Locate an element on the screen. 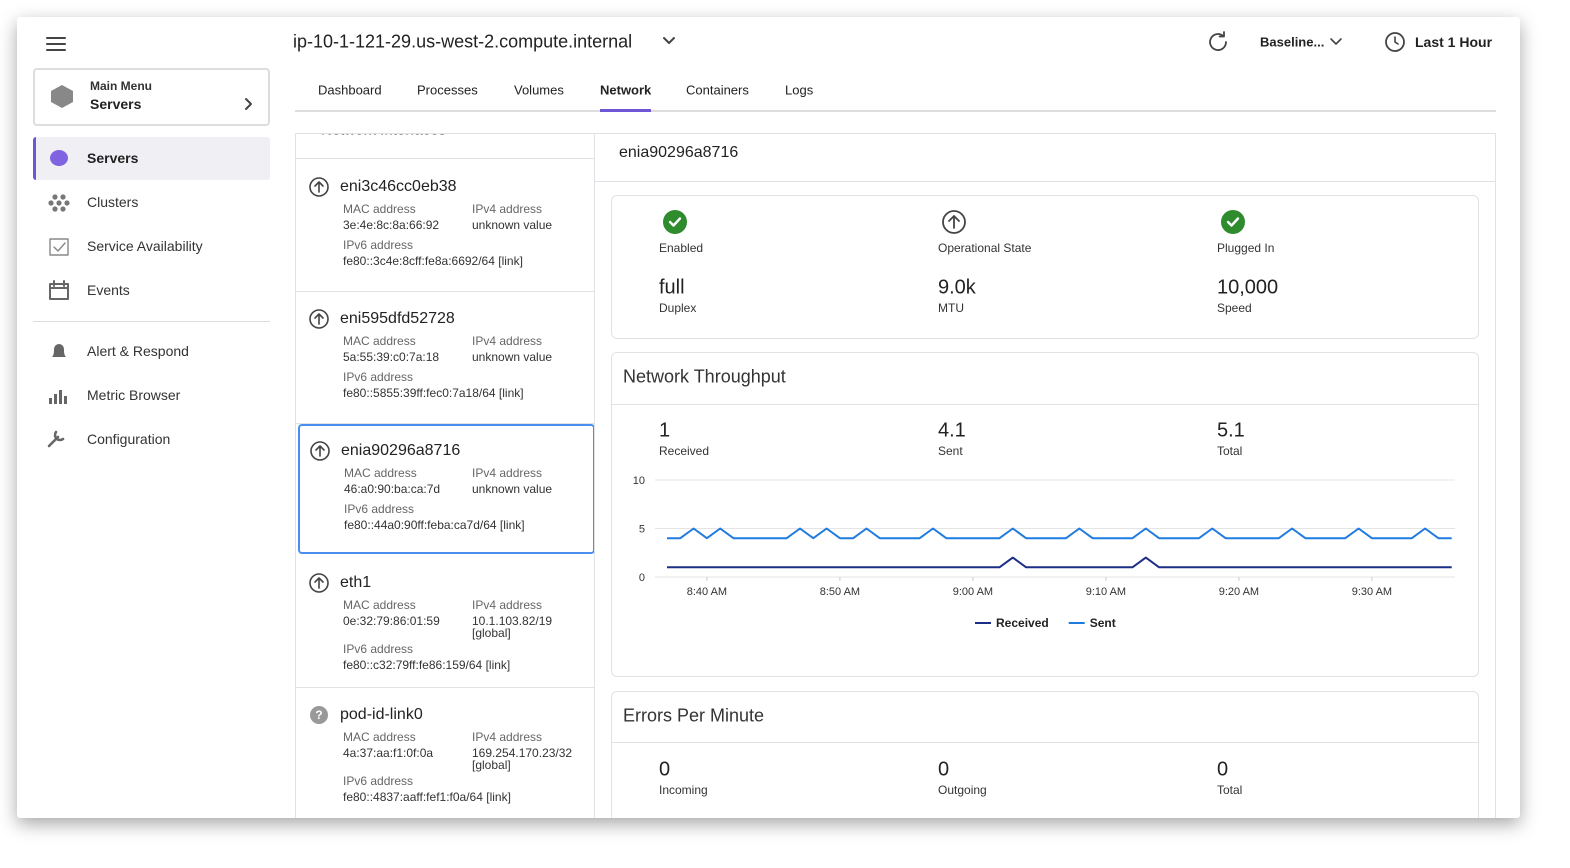 The height and width of the screenshot is (868, 1570). time-range: Last 1 Hour is located at coordinates (1454, 42).